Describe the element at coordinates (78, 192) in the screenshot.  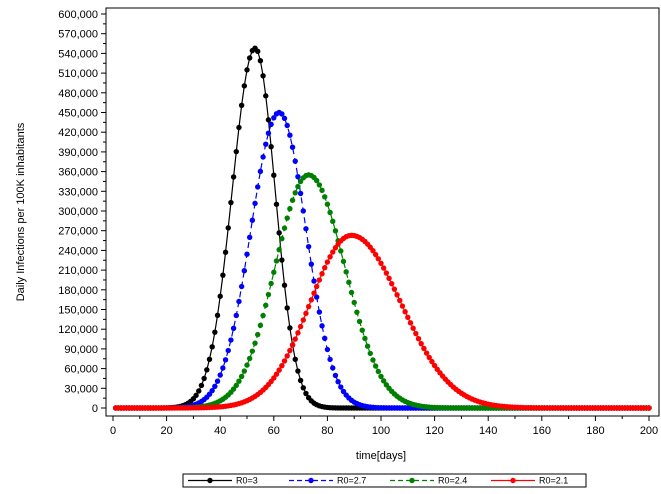
I see `y-tick-label: 330,000` at that location.